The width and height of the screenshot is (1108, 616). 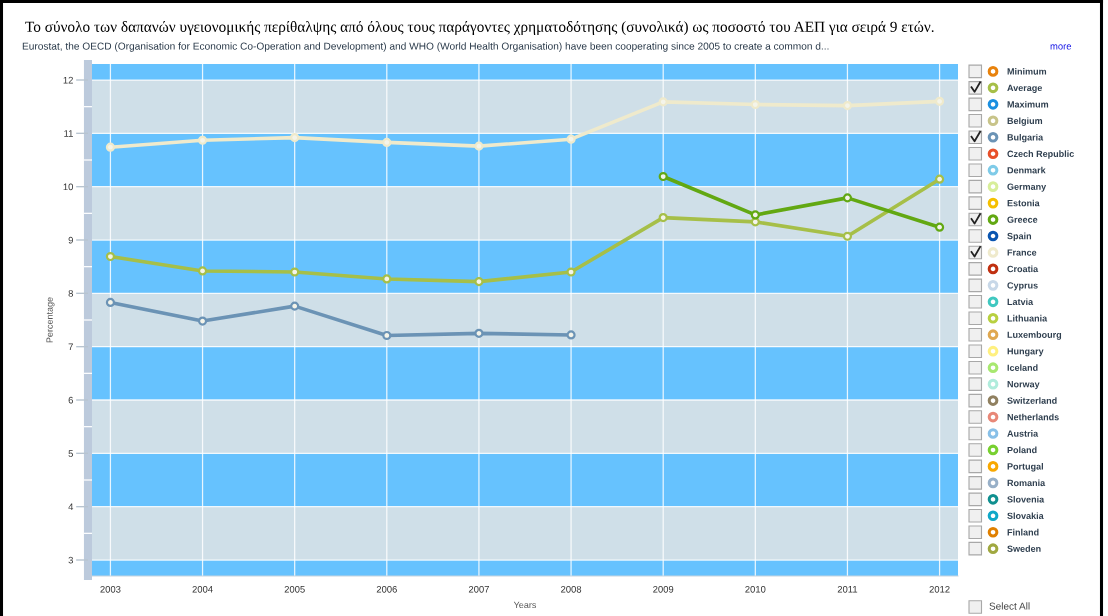 I want to click on legend-label: Slovenia, so click(x=1026, y=499).